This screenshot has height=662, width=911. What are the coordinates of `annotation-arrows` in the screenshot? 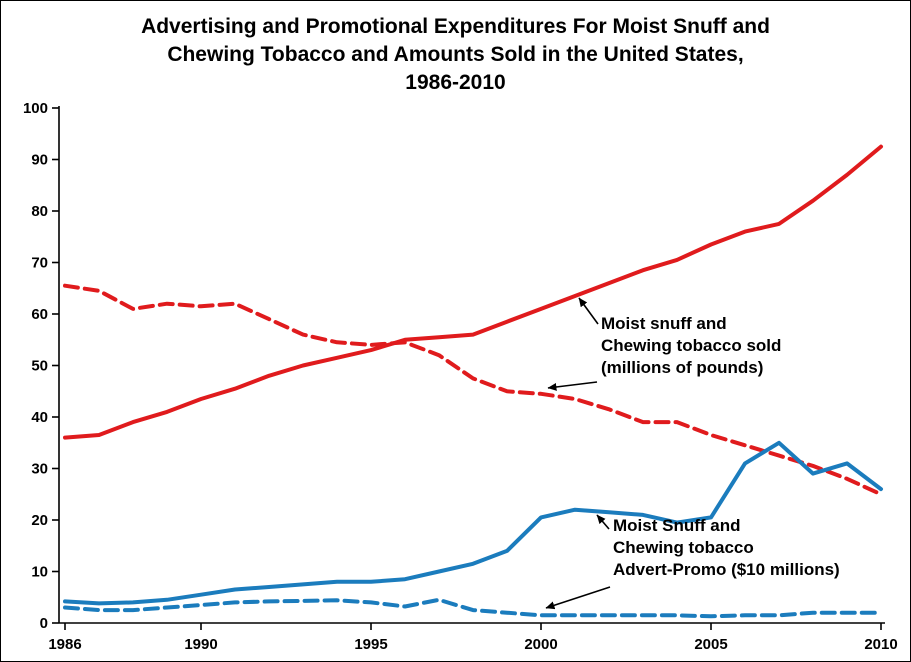 It's located at (578, 453).